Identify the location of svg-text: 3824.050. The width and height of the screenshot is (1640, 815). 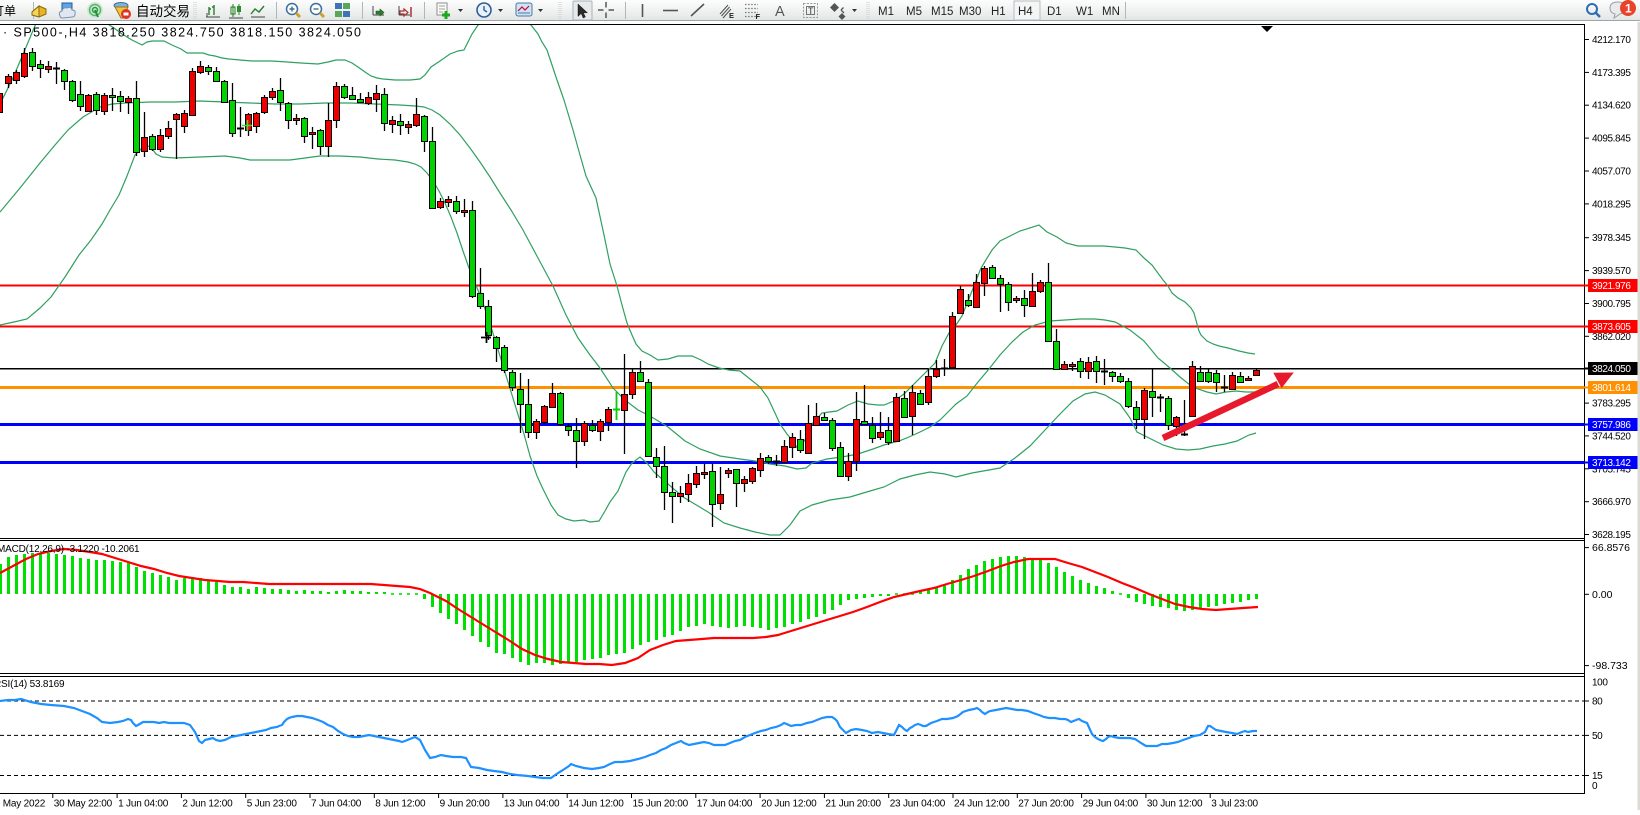
(1611, 369).